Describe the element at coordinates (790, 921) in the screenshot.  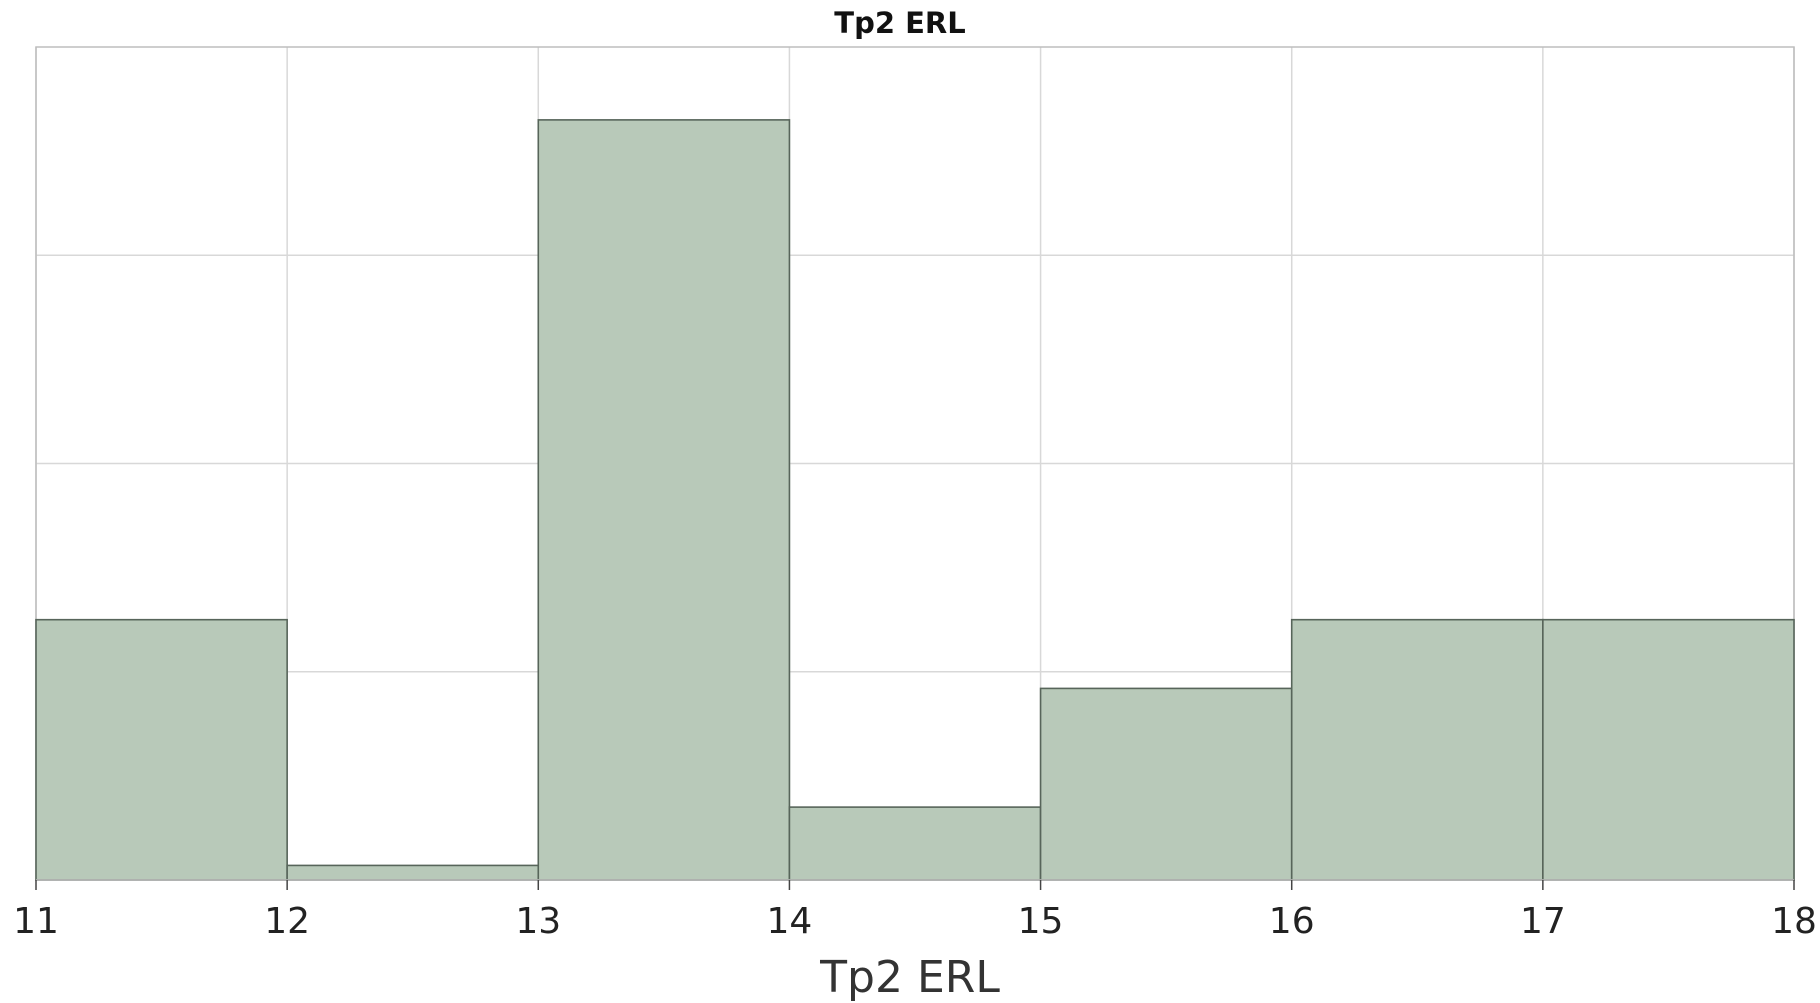
I see `x-tick-label: 14` at that location.